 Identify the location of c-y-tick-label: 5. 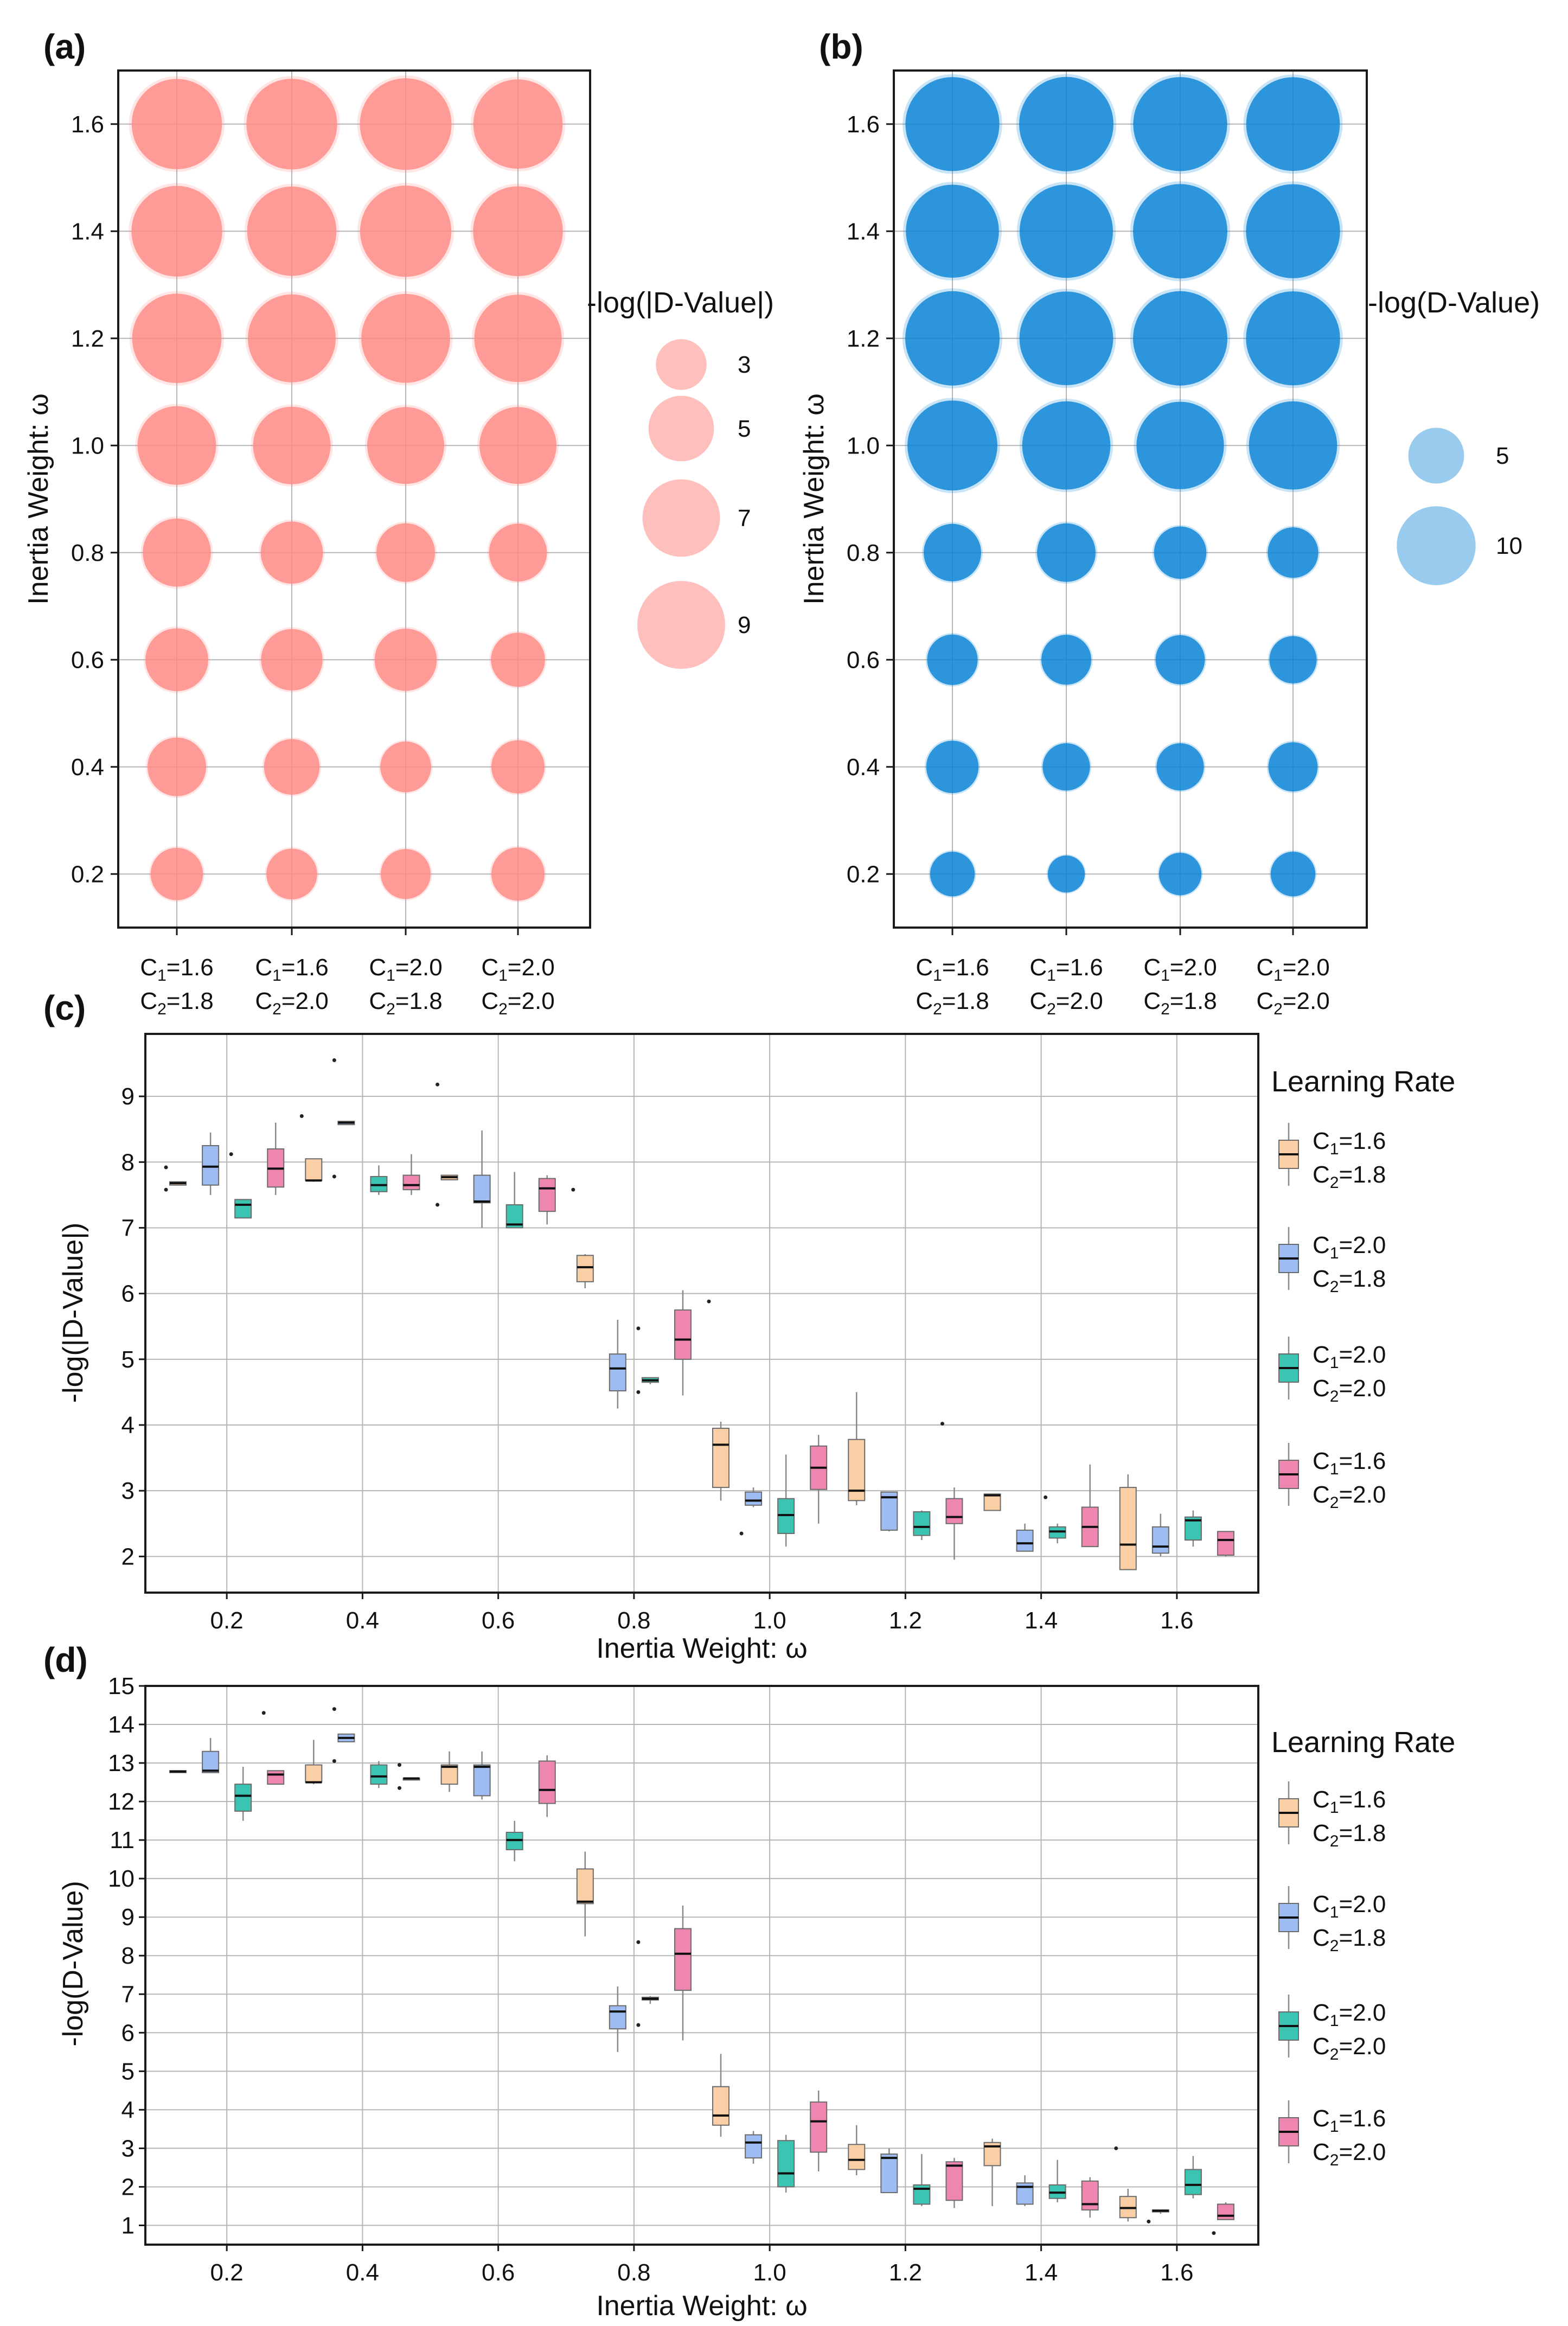
(128, 1359).